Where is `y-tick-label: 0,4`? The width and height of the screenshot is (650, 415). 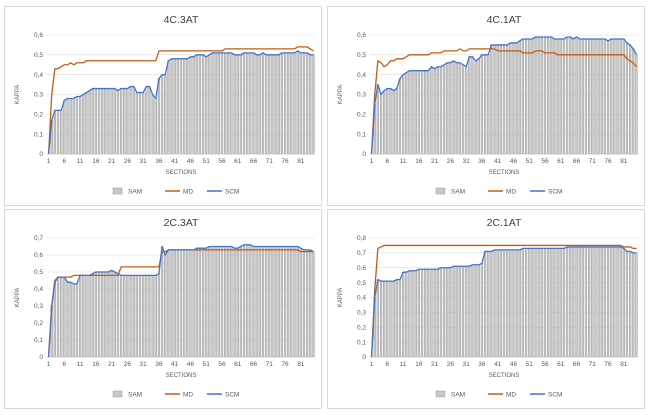 y-tick-label: 0,4 is located at coordinates (38, 75).